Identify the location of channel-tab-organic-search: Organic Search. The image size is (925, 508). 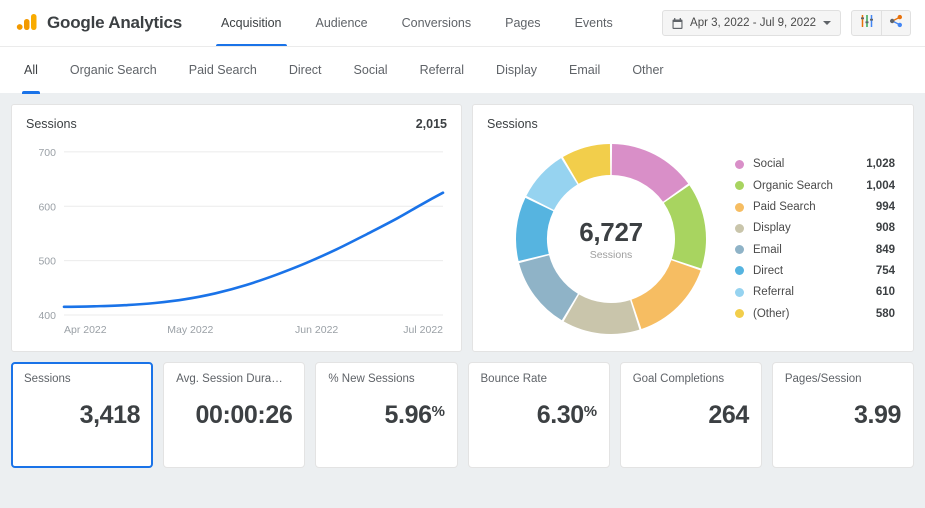
(113, 70).